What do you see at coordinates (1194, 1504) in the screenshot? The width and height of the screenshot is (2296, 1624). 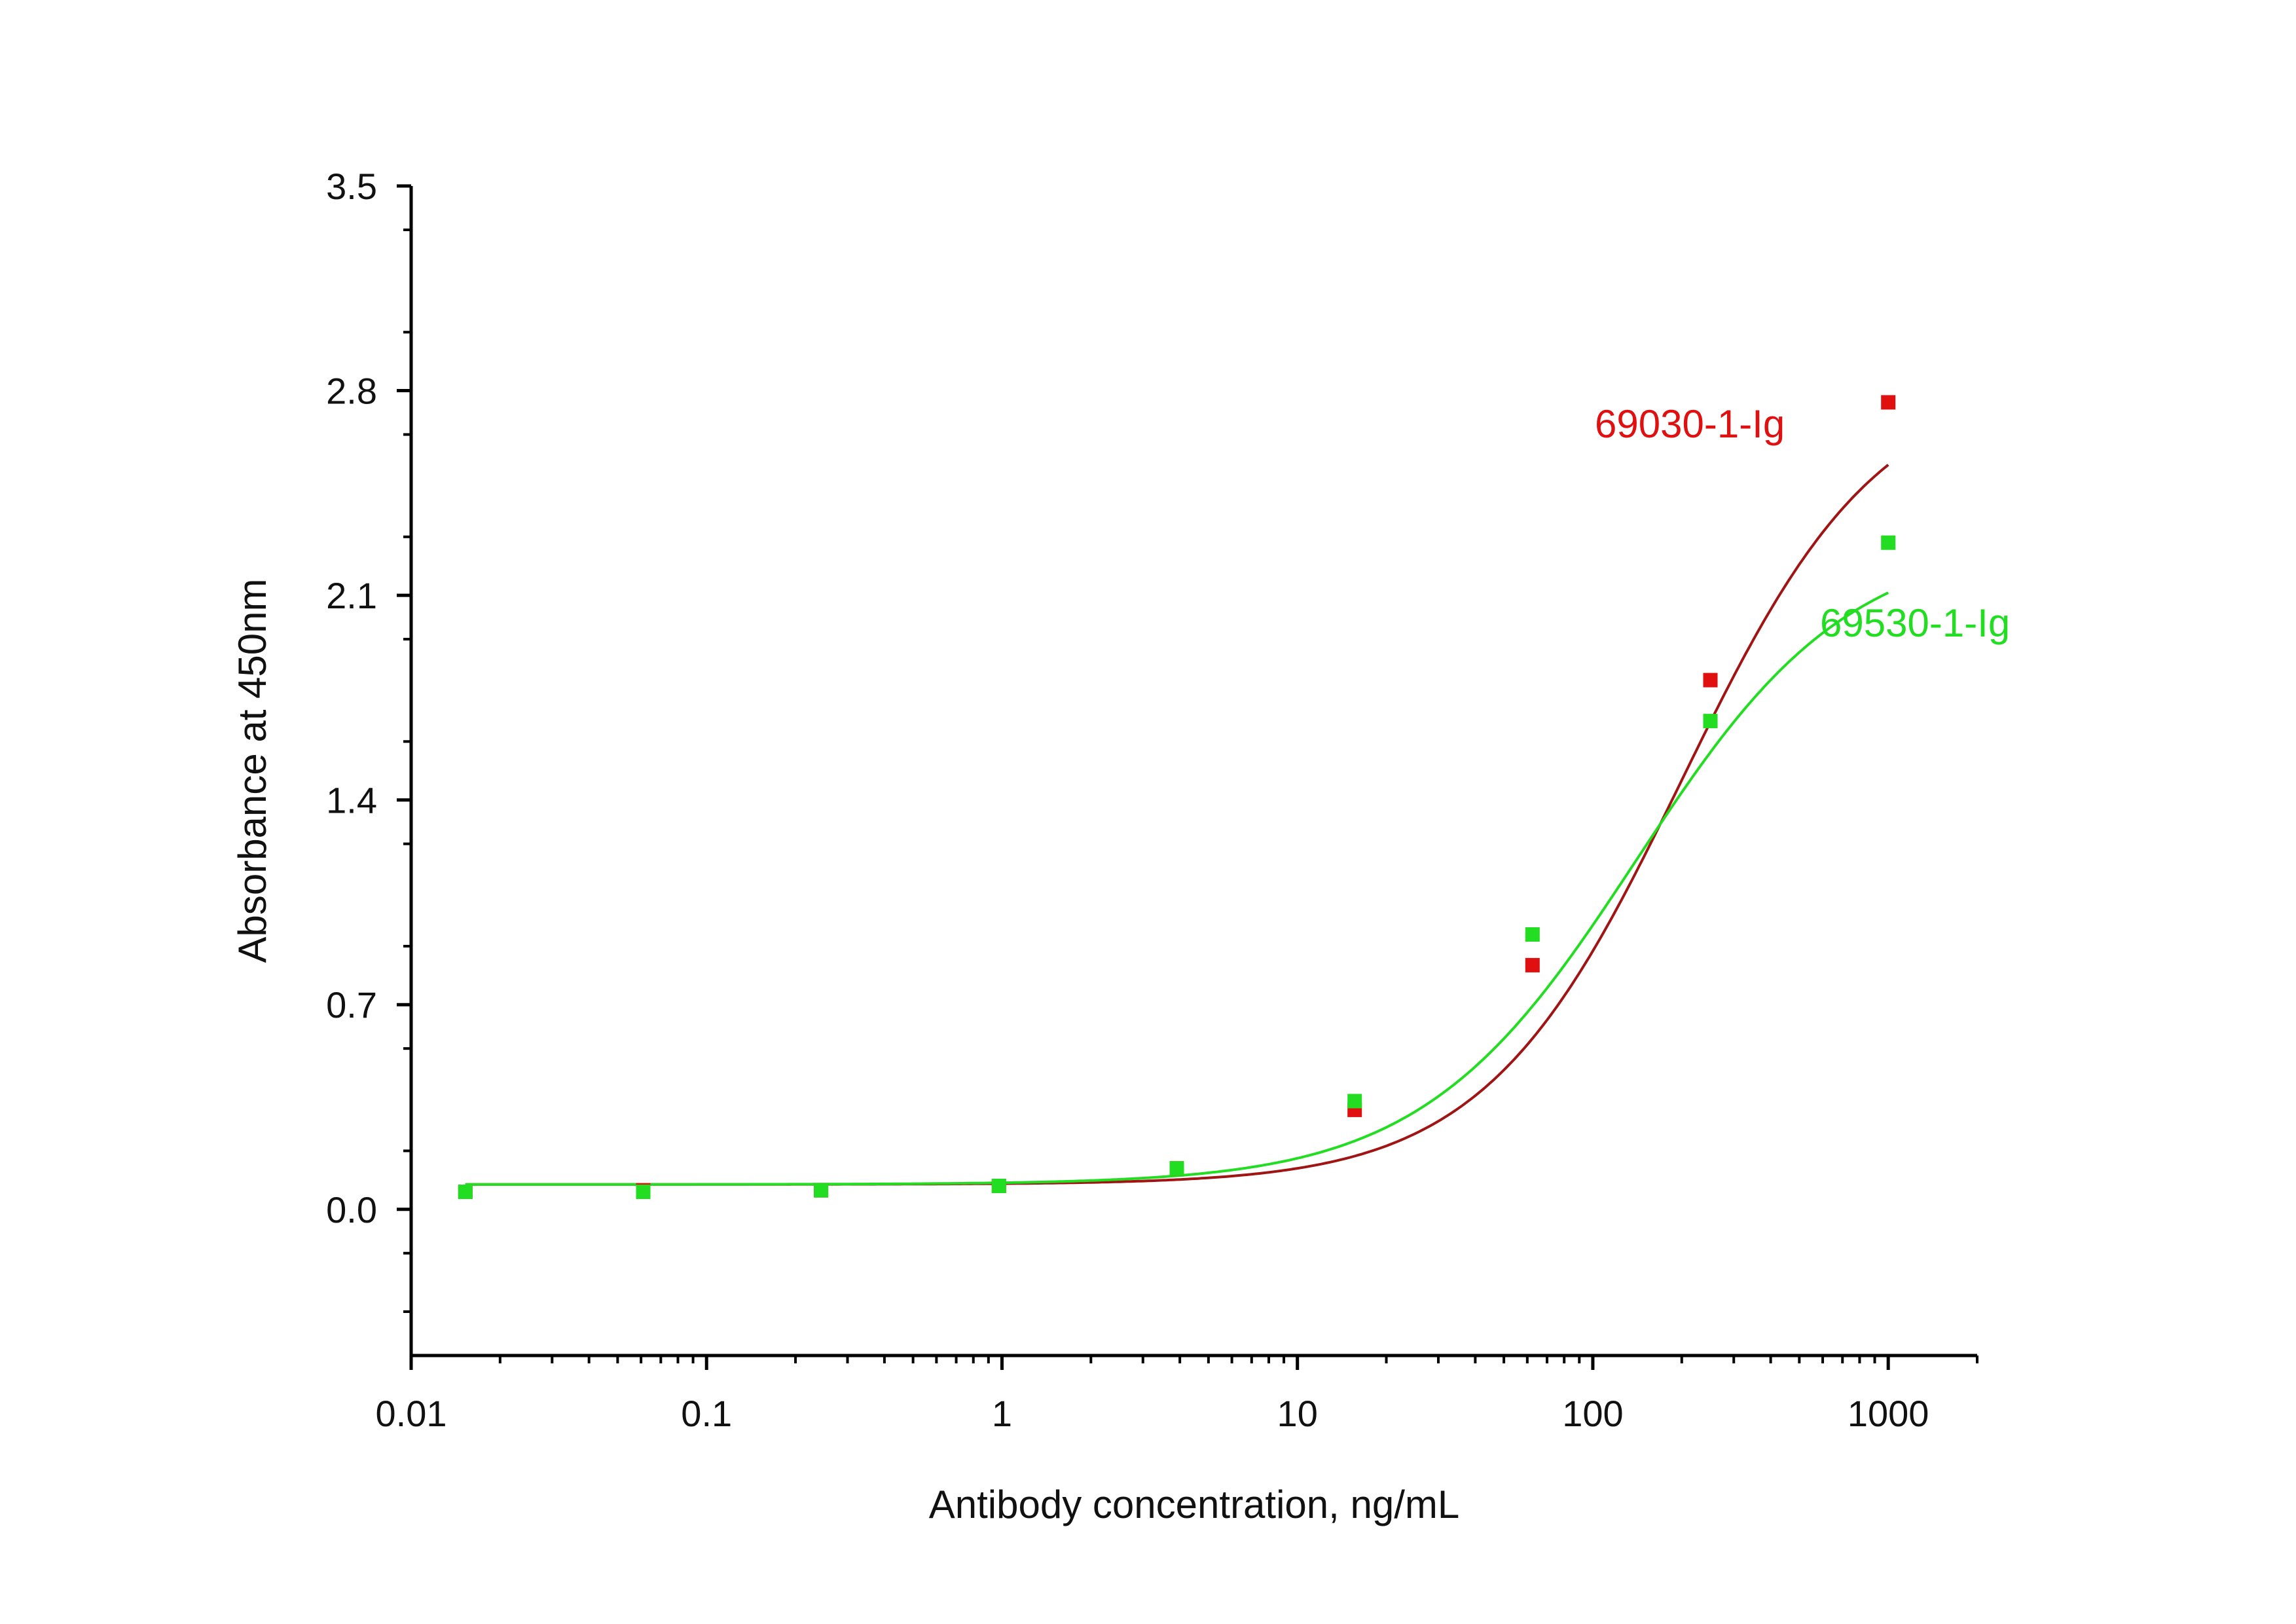 I see `x-axis-title: Antibody concentration, ng/mL` at bounding box center [1194, 1504].